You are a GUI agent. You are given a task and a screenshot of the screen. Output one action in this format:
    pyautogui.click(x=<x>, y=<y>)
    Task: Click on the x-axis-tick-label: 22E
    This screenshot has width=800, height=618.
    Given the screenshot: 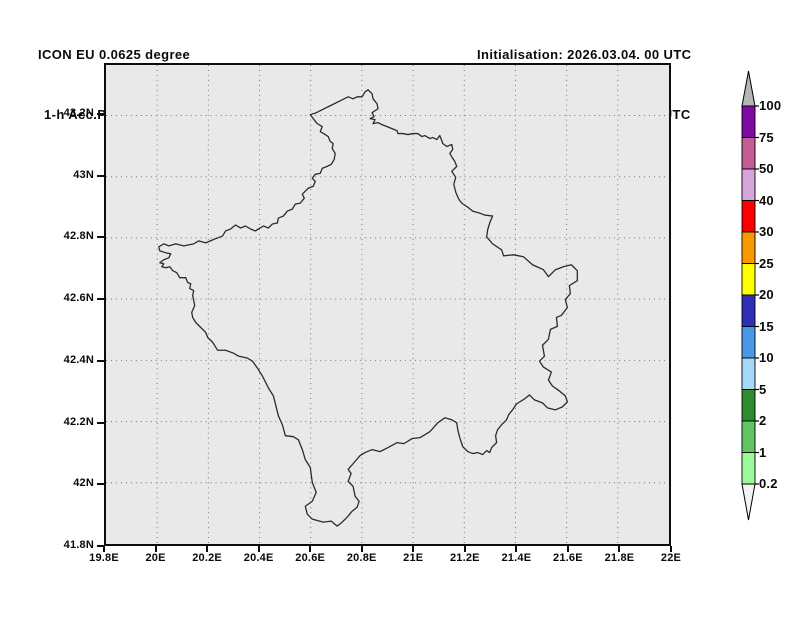 What is the action you would take?
    pyautogui.click(x=671, y=558)
    